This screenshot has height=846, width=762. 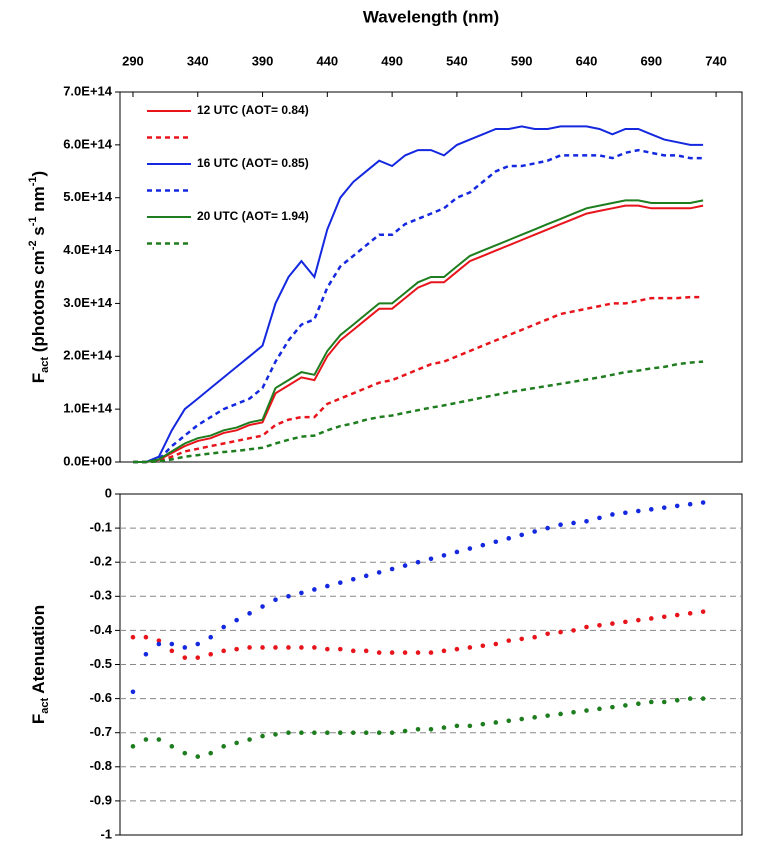 I want to click on y-tick-label: 1.0E+14, so click(x=88, y=408).